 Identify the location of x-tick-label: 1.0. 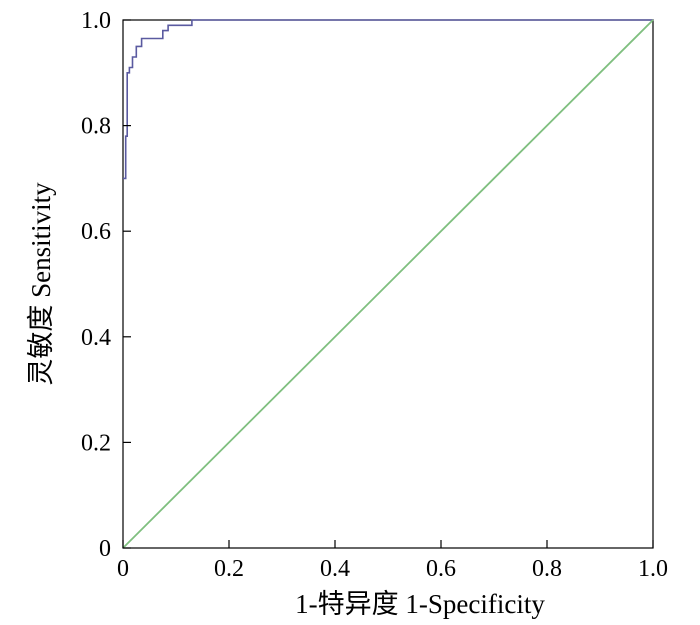
(653, 569).